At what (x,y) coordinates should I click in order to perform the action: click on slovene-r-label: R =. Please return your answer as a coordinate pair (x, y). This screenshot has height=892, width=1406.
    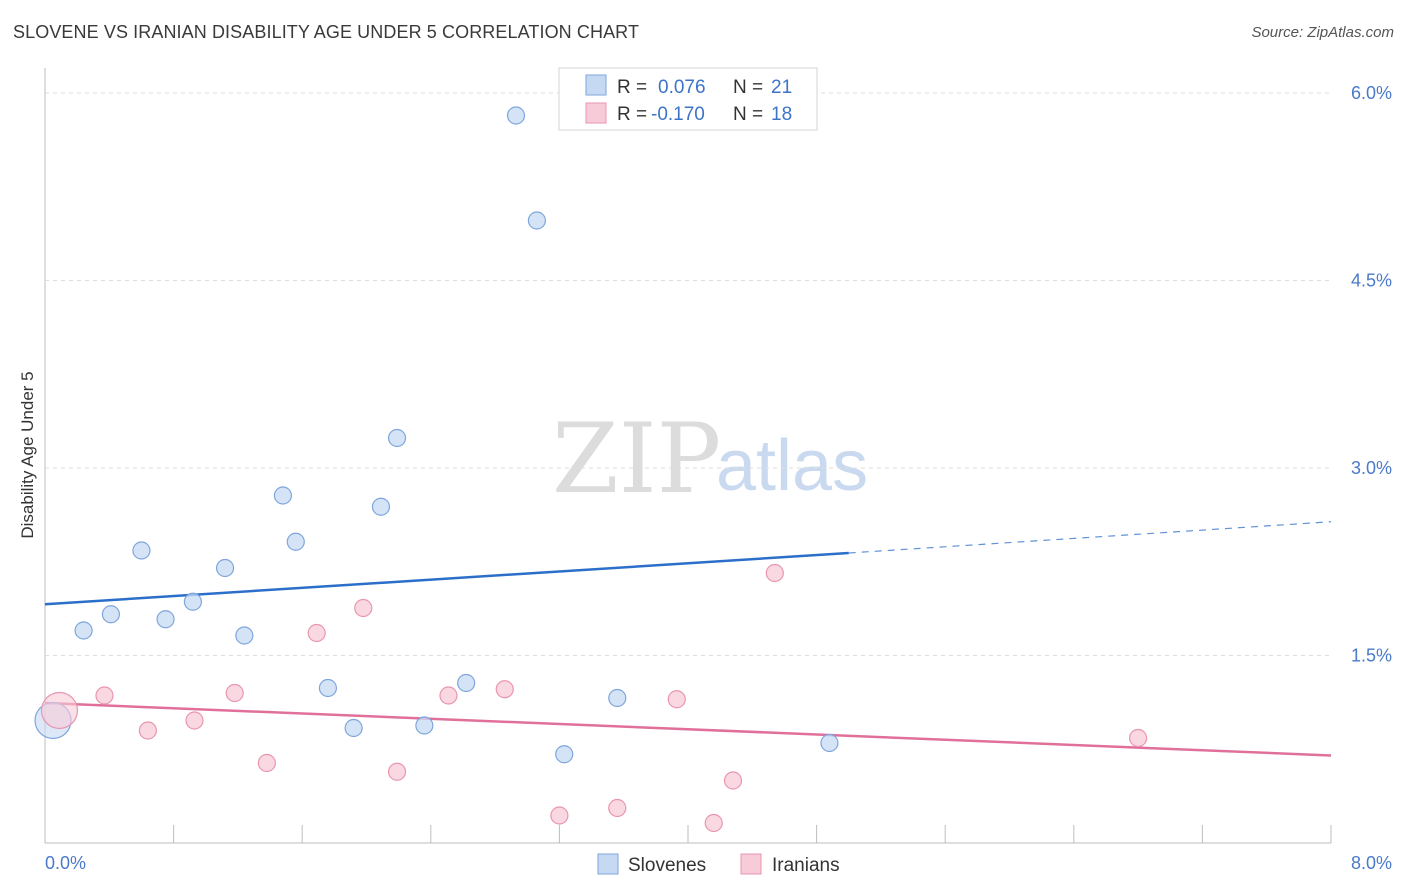
    Looking at the image, I should click on (632, 87).